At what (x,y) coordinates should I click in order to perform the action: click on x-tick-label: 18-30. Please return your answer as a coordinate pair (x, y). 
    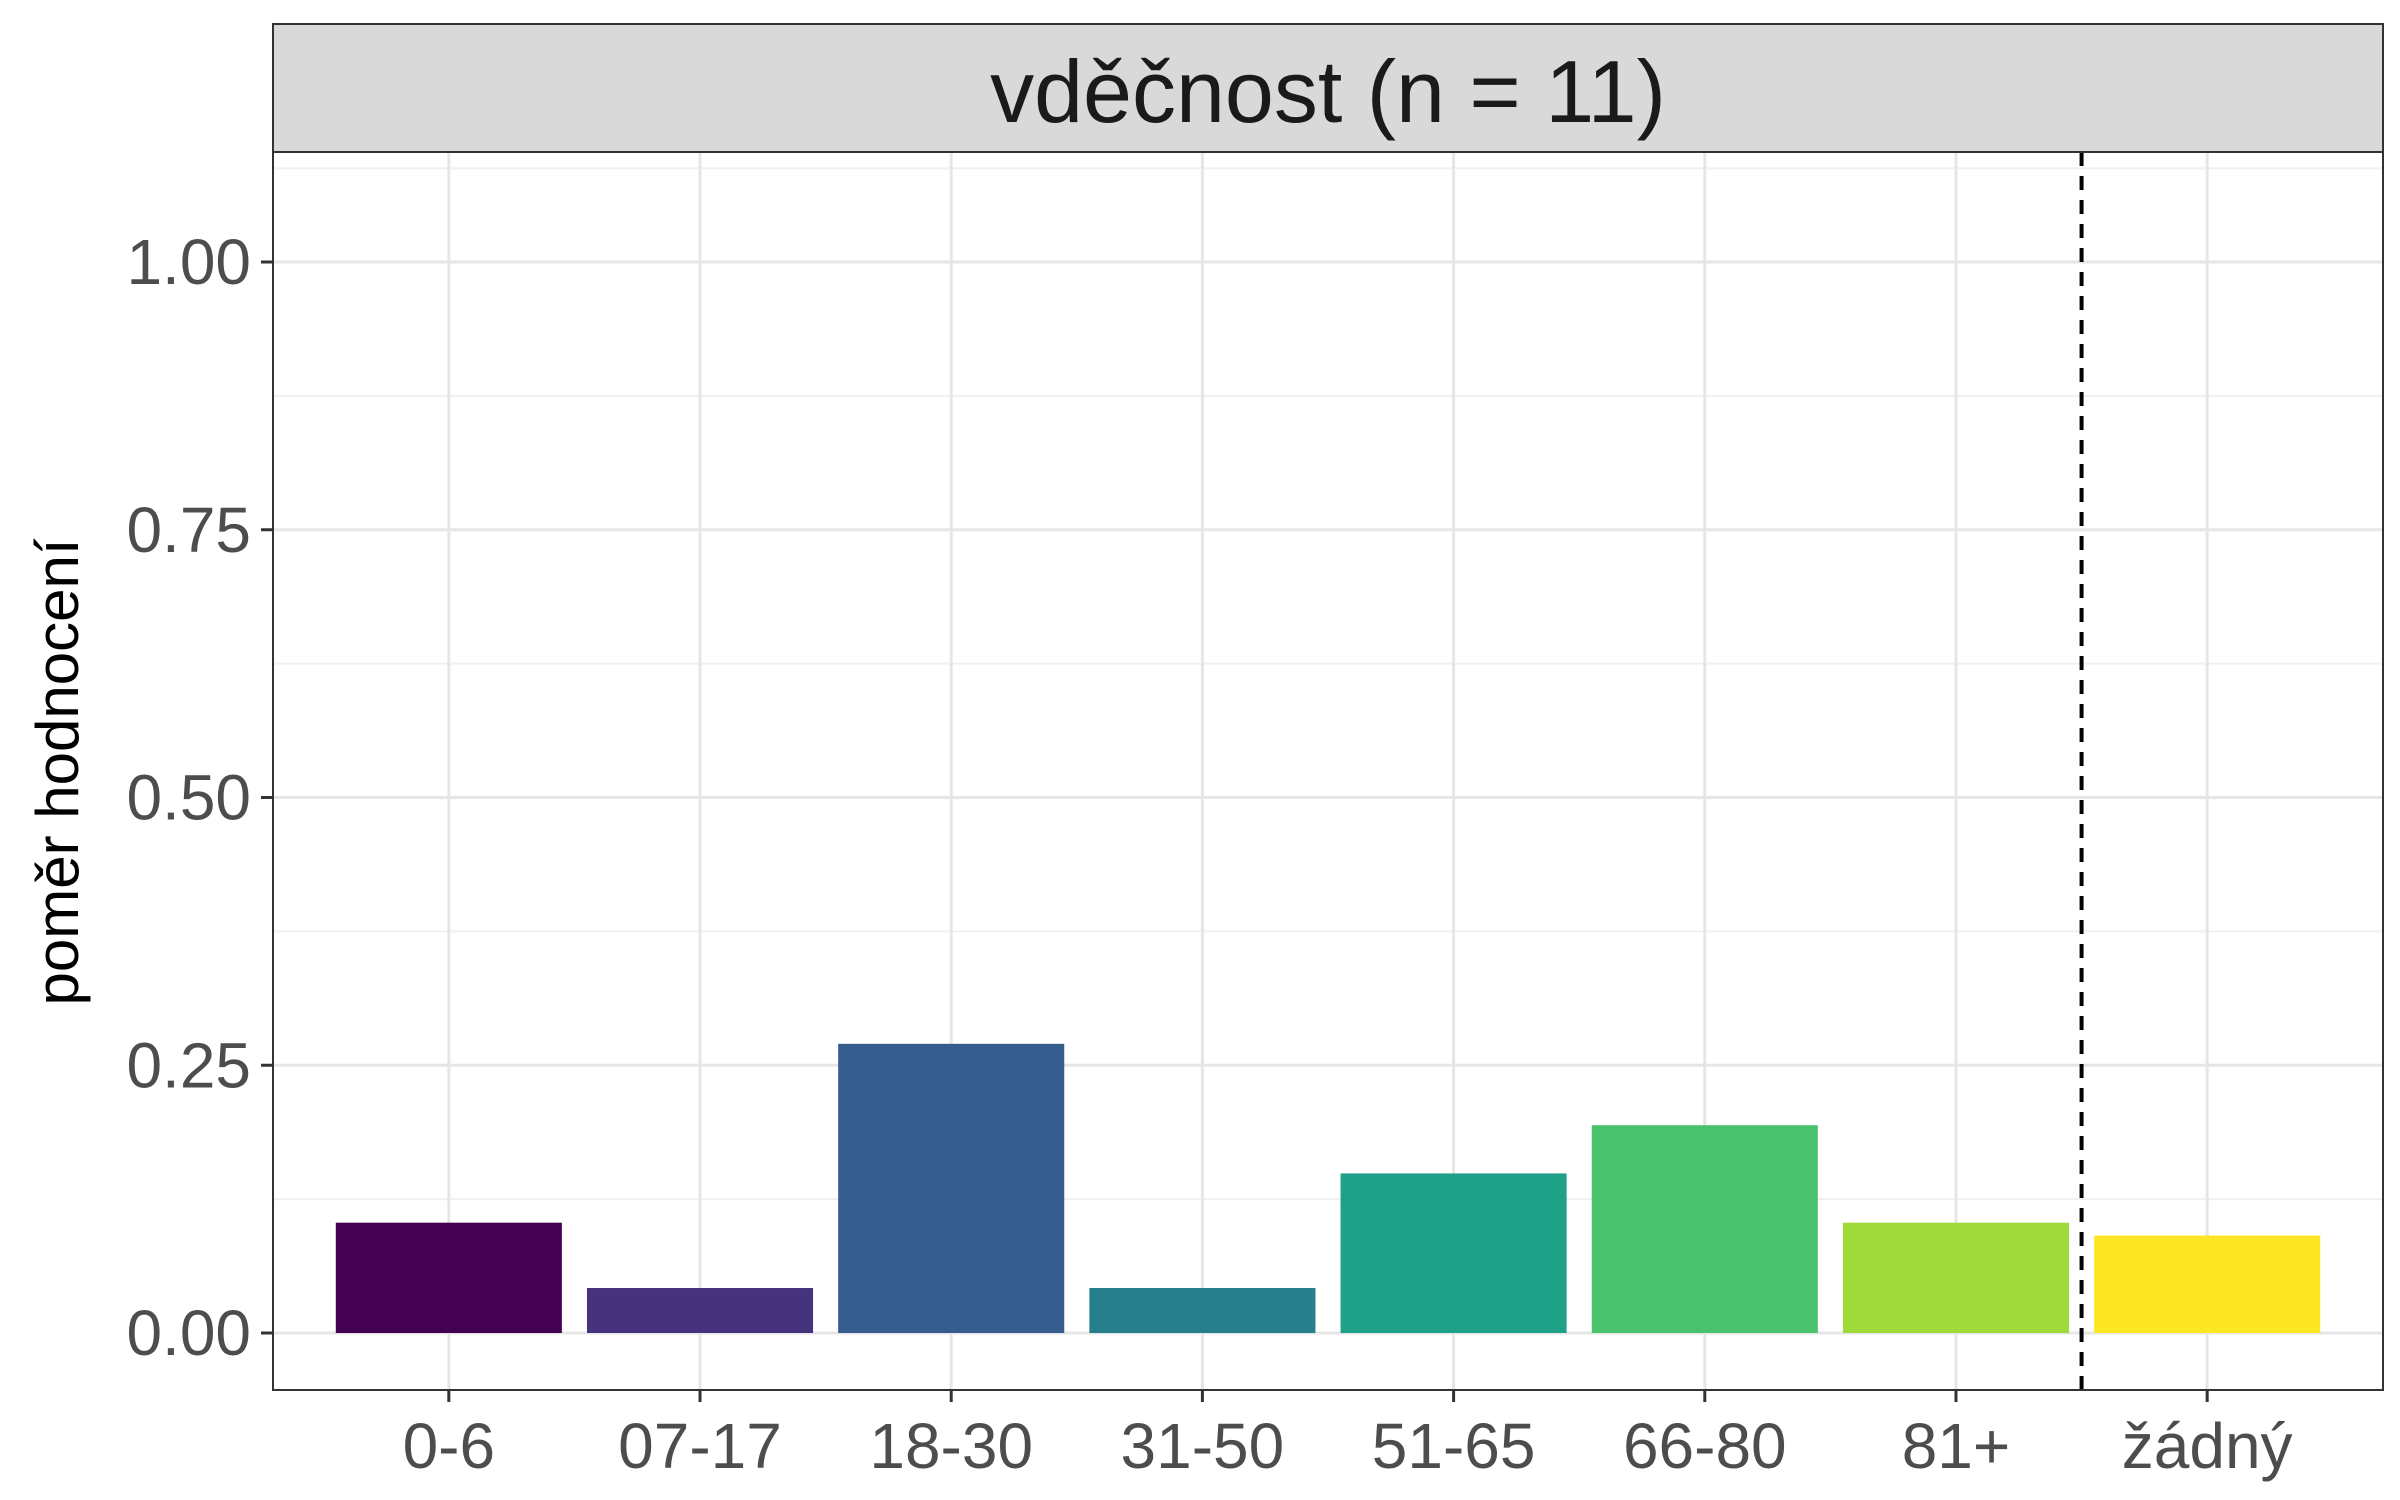
    Looking at the image, I should click on (951, 1446).